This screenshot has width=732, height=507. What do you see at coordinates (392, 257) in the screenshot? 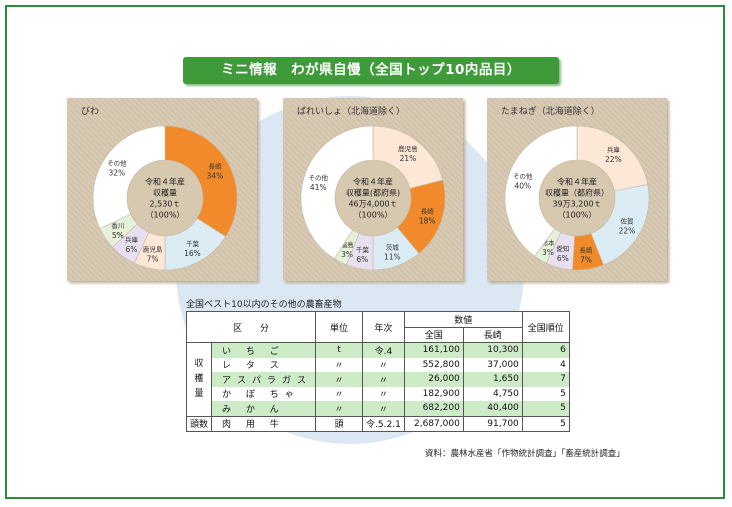
I see `slice-value: 11%` at bounding box center [392, 257].